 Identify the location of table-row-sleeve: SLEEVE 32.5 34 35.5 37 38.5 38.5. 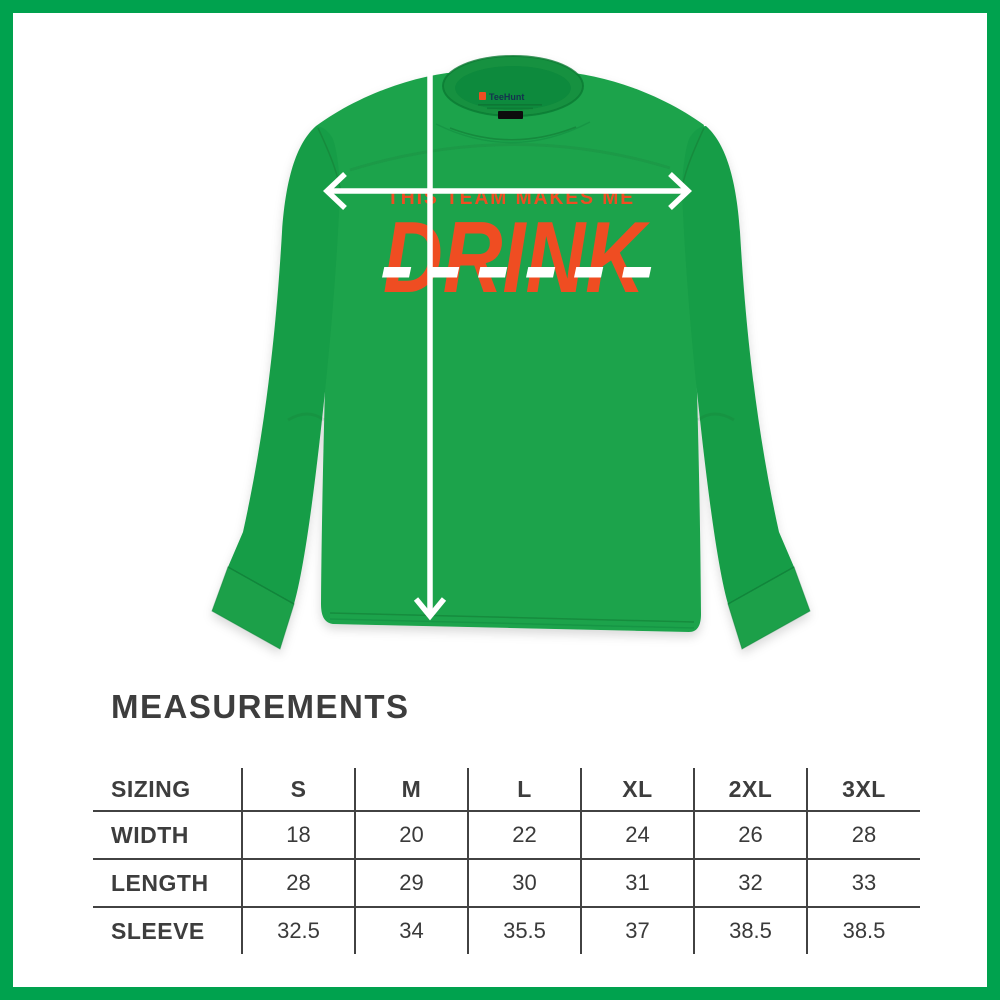
(506, 930).